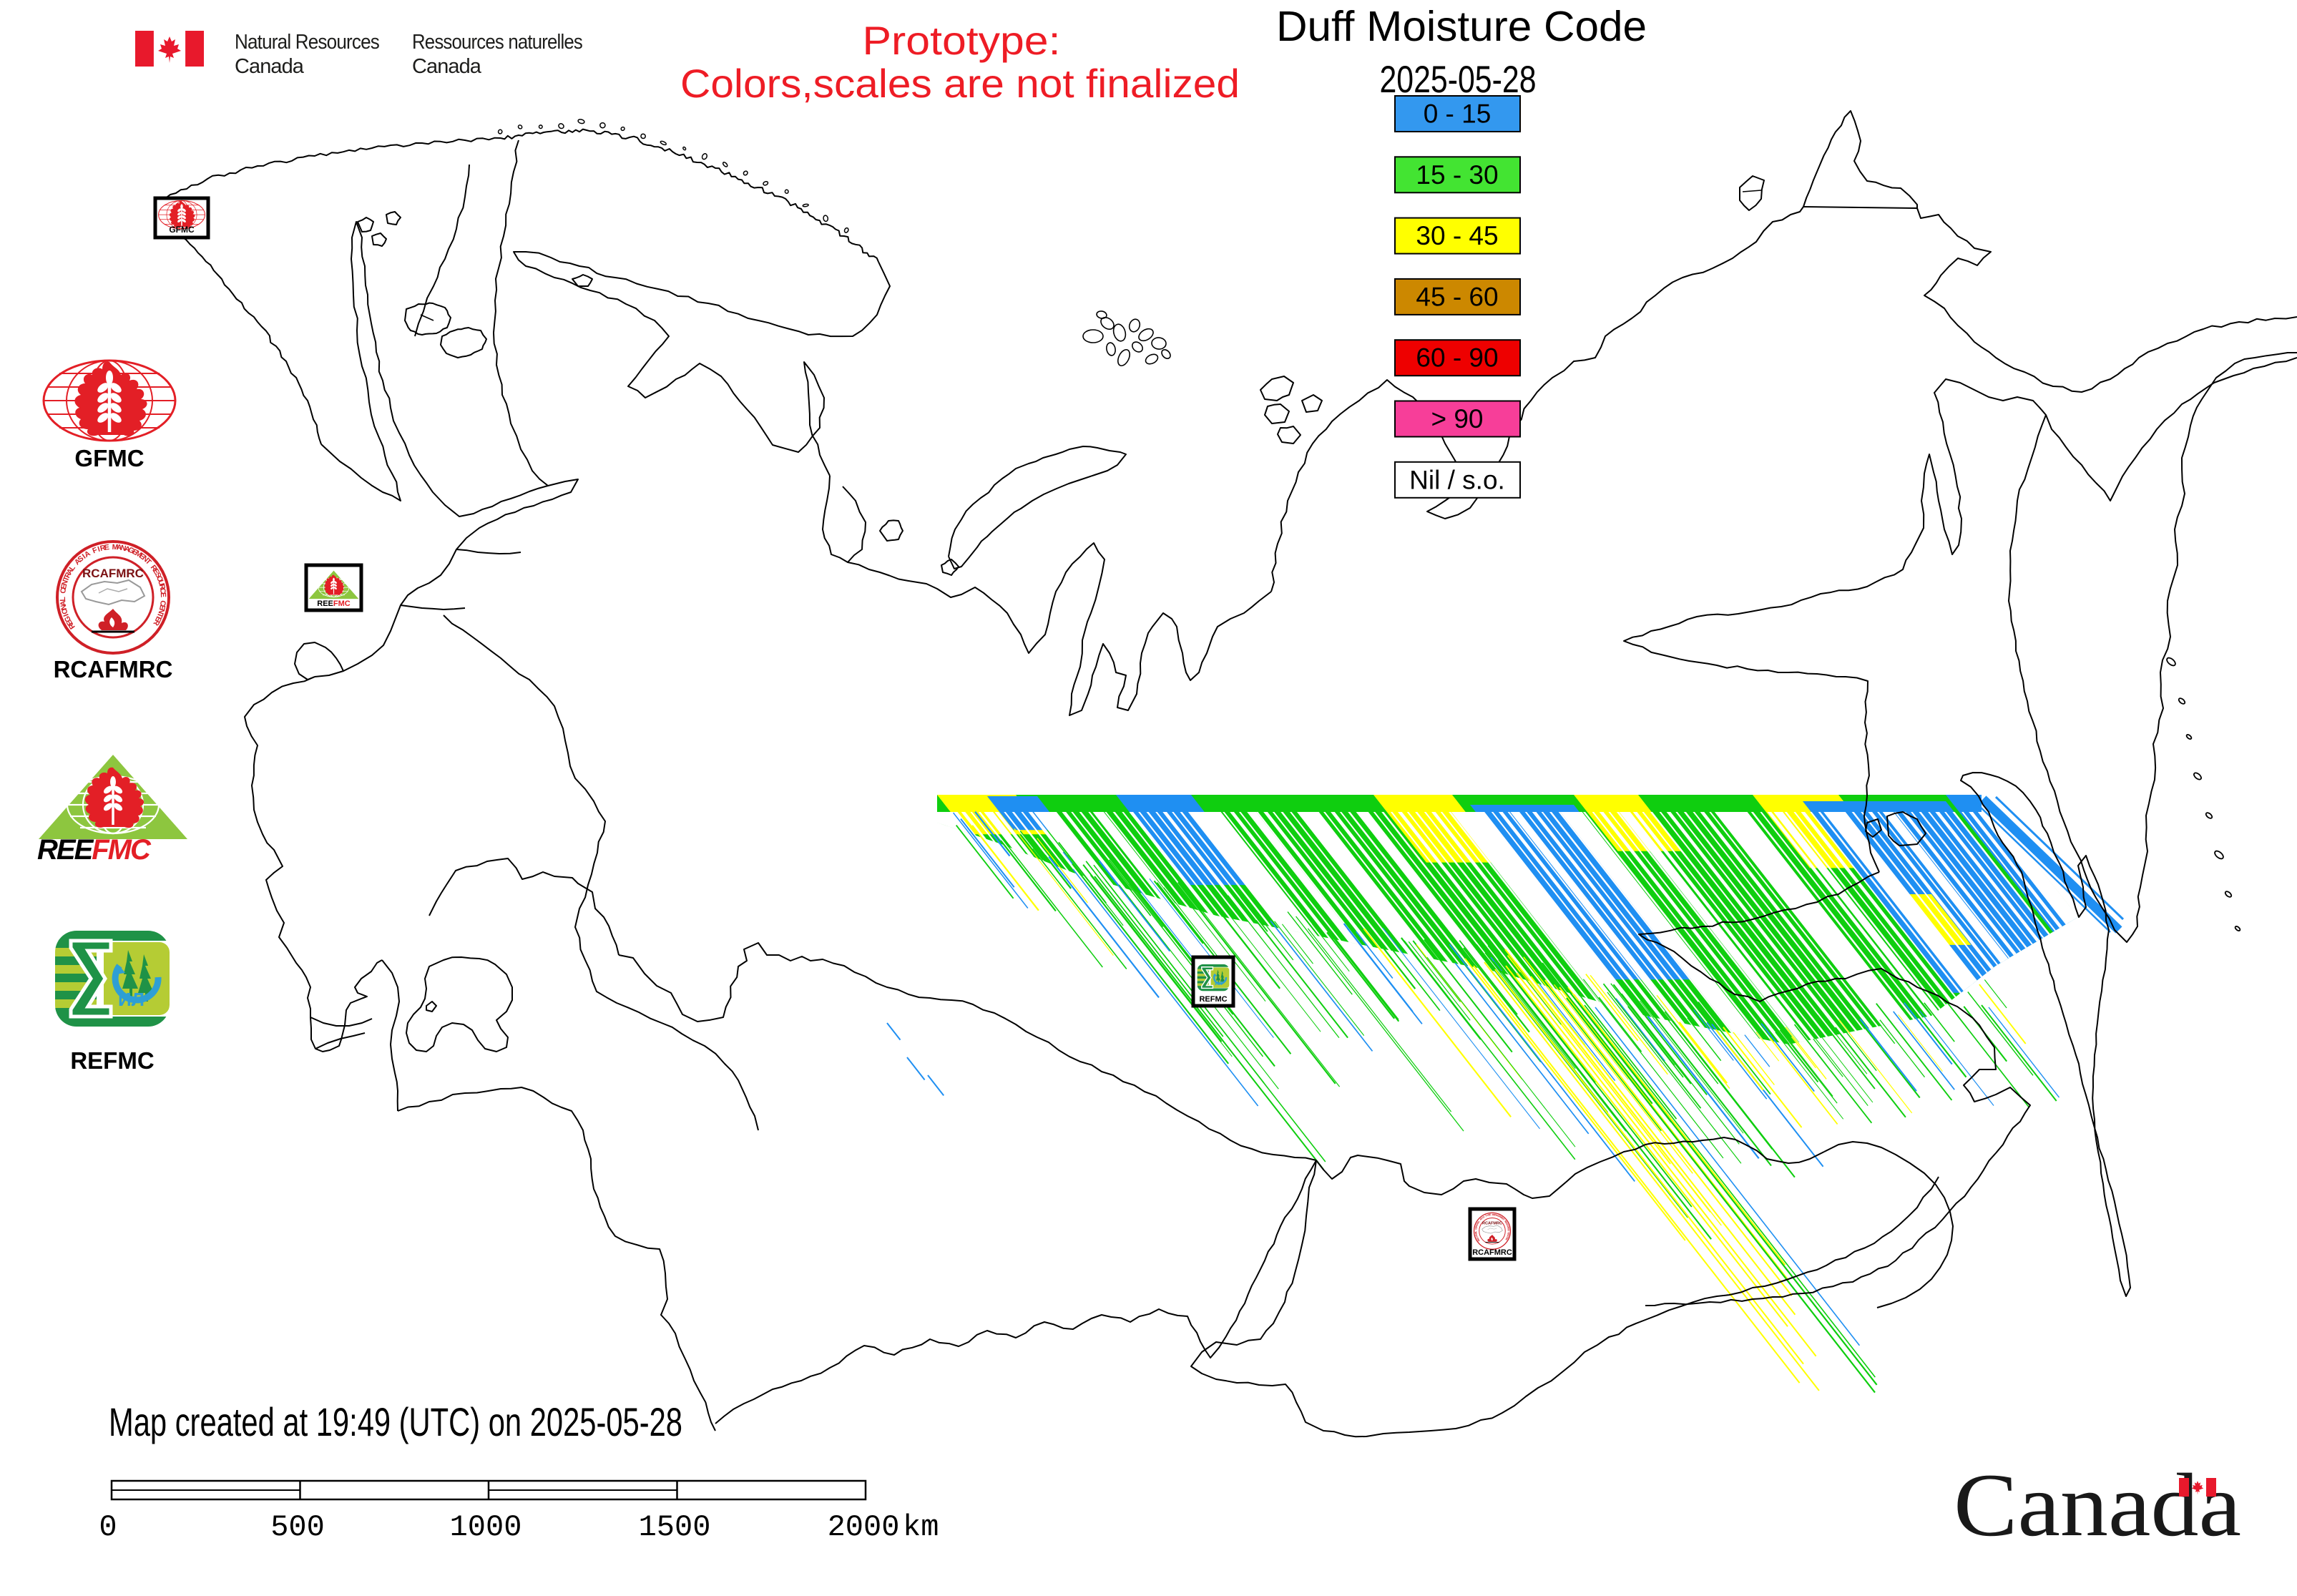 This screenshot has height=1596, width=2297. Describe the element at coordinates (1457, 479) in the screenshot. I see `svg-text: Nil / s.o.` at that location.